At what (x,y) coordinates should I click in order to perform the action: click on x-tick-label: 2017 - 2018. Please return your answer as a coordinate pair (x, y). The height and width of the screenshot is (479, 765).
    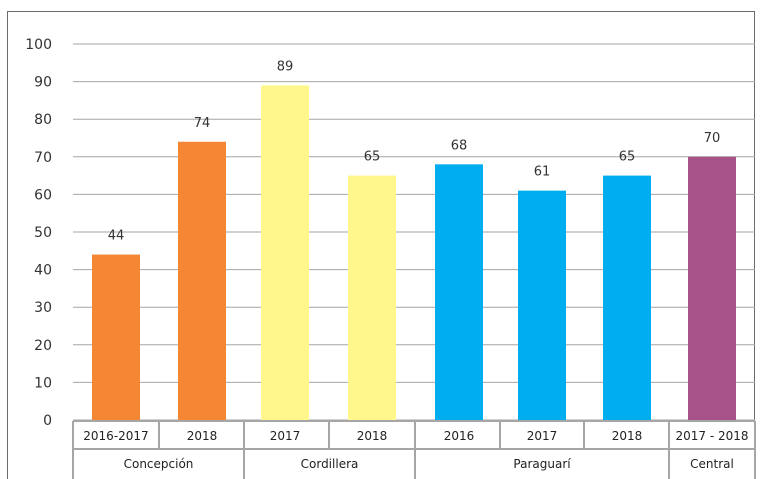
    Looking at the image, I should click on (711, 436).